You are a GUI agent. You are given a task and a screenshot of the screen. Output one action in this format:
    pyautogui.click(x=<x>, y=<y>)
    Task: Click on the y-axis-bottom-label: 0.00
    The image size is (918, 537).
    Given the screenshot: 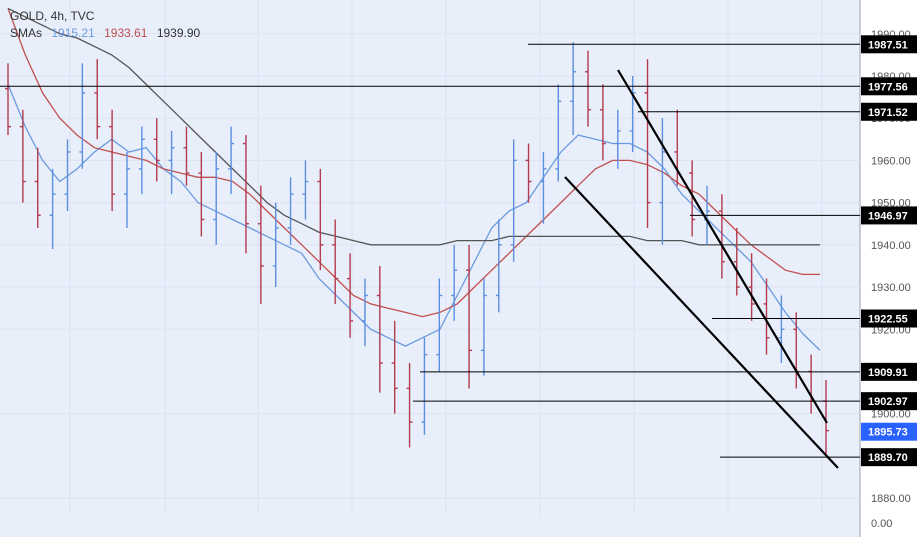 What is the action you would take?
    pyautogui.click(x=881, y=524)
    